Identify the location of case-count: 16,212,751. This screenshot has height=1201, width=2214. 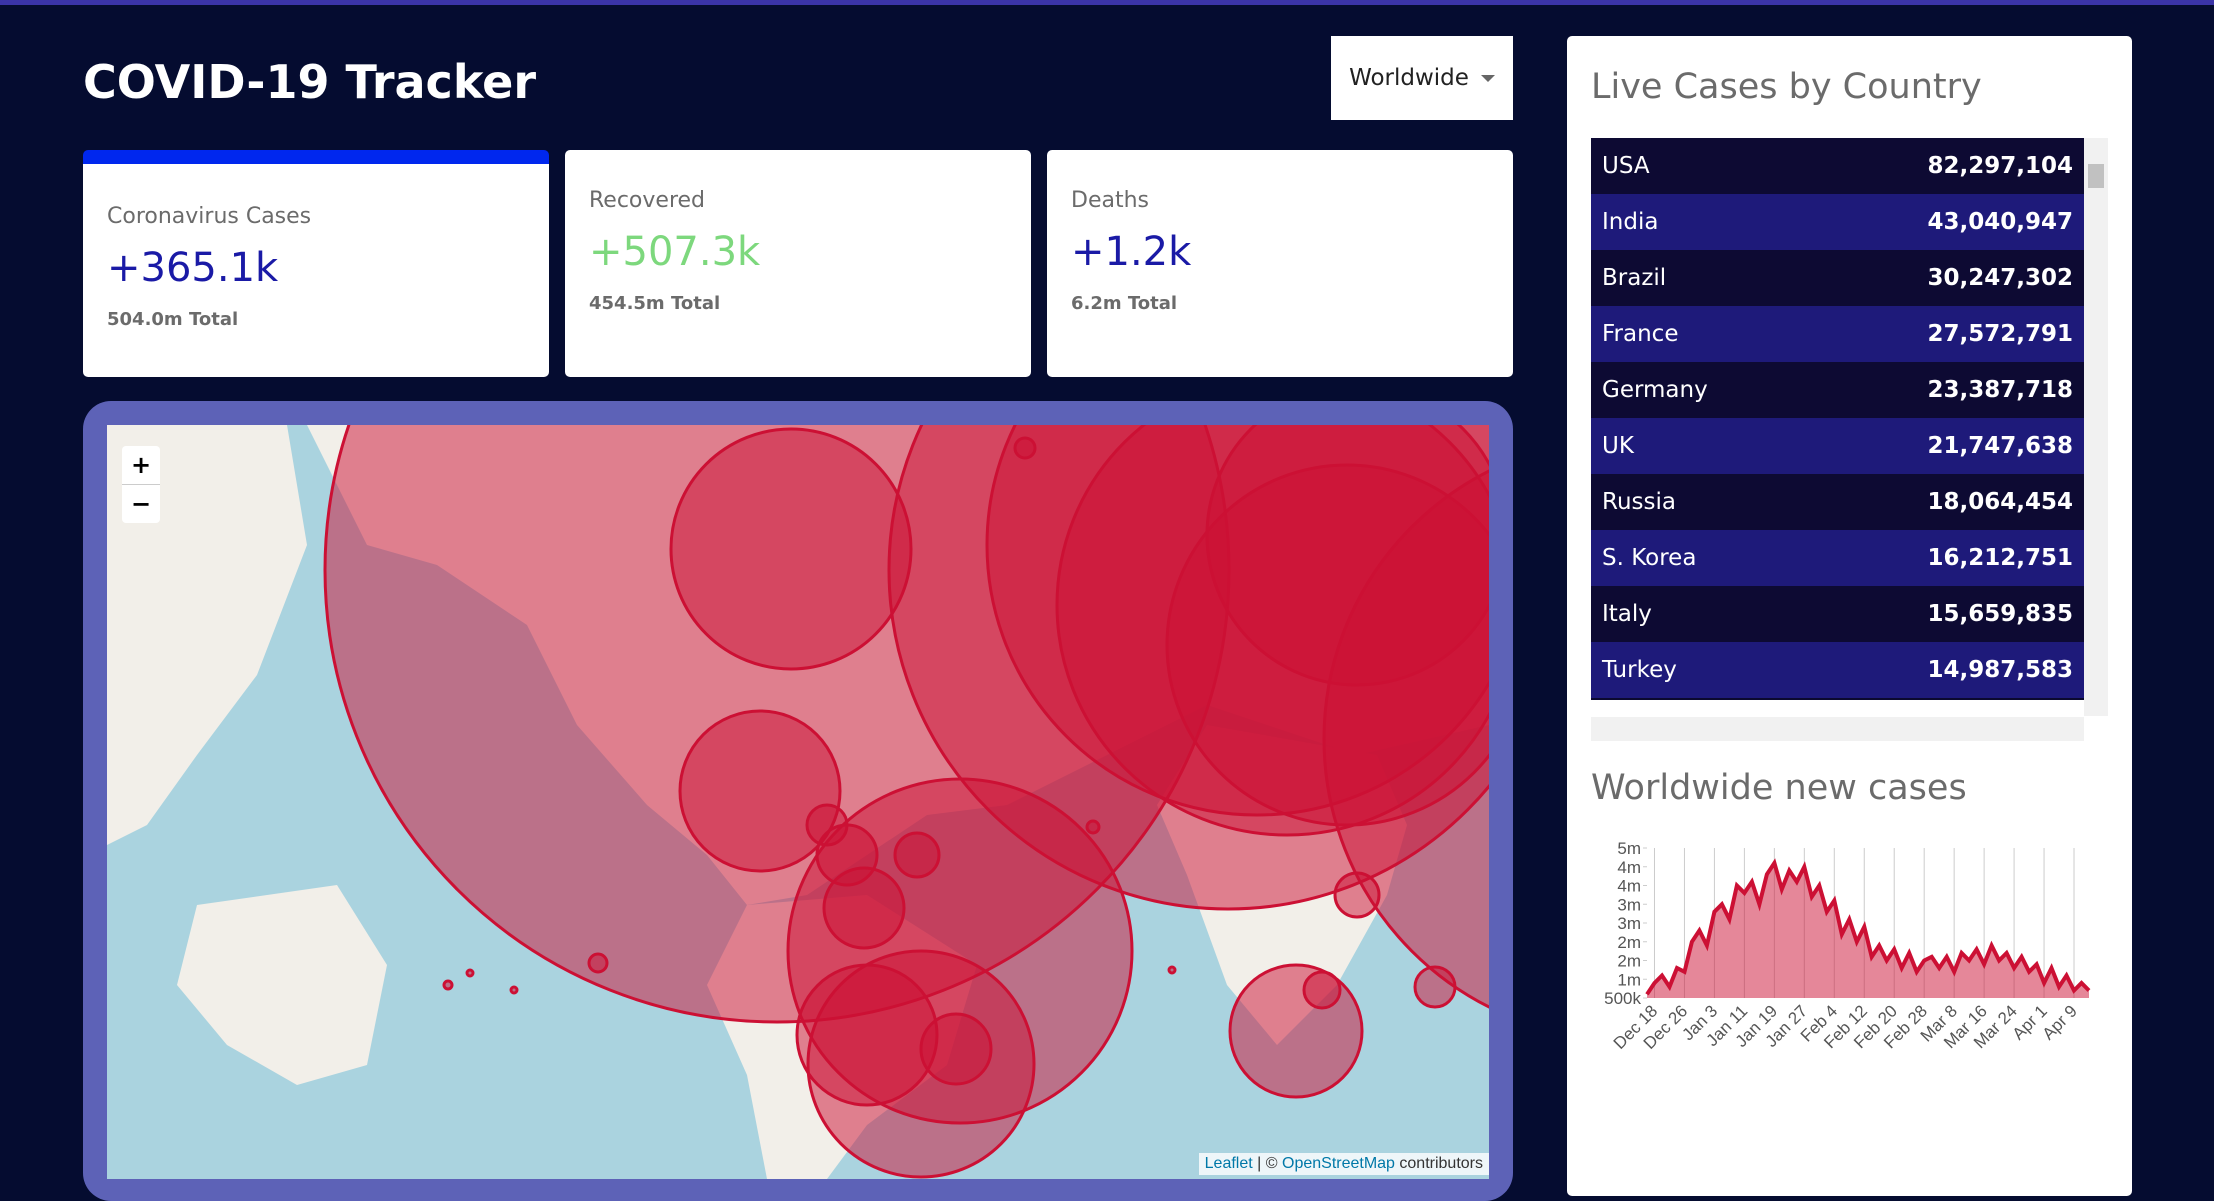
(2000, 558).